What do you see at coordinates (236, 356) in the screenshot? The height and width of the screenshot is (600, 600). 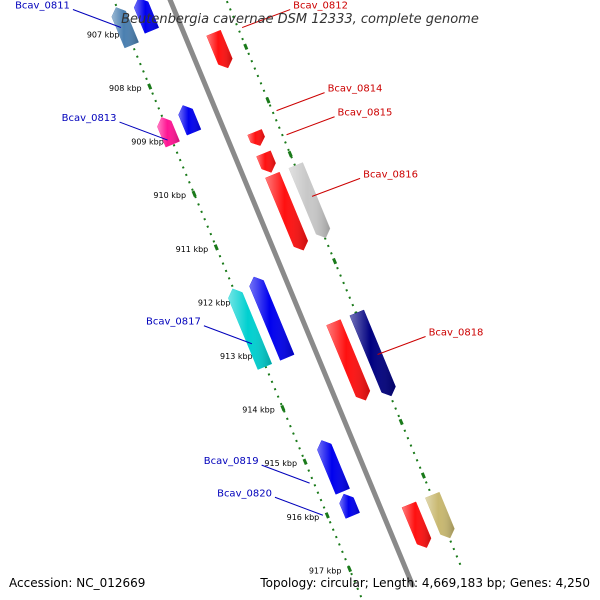 I see `tick-label: 913 kbp` at bounding box center [236, 356].